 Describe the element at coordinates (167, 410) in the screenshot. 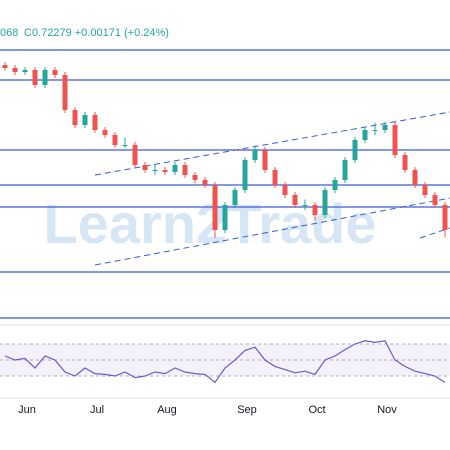

I see `x-tick-label: Aug` at that location.